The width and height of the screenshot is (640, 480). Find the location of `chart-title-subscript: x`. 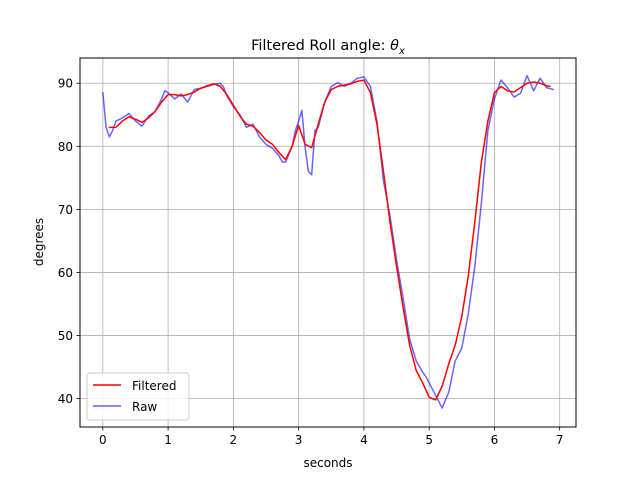

chart-title-subscript: x is located at coordinates (401, 51).